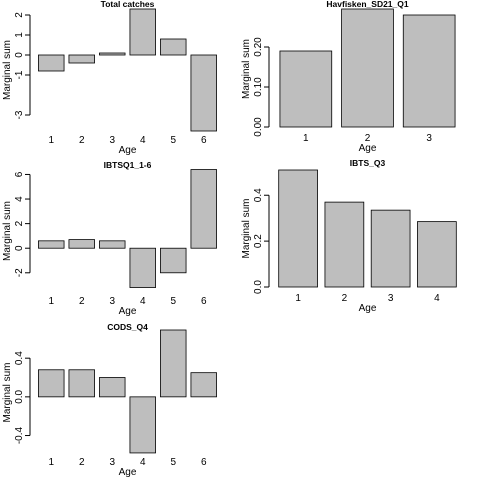 The image size is (480, 480). I want to click on y-tick-label: 1, so click(19, 35).